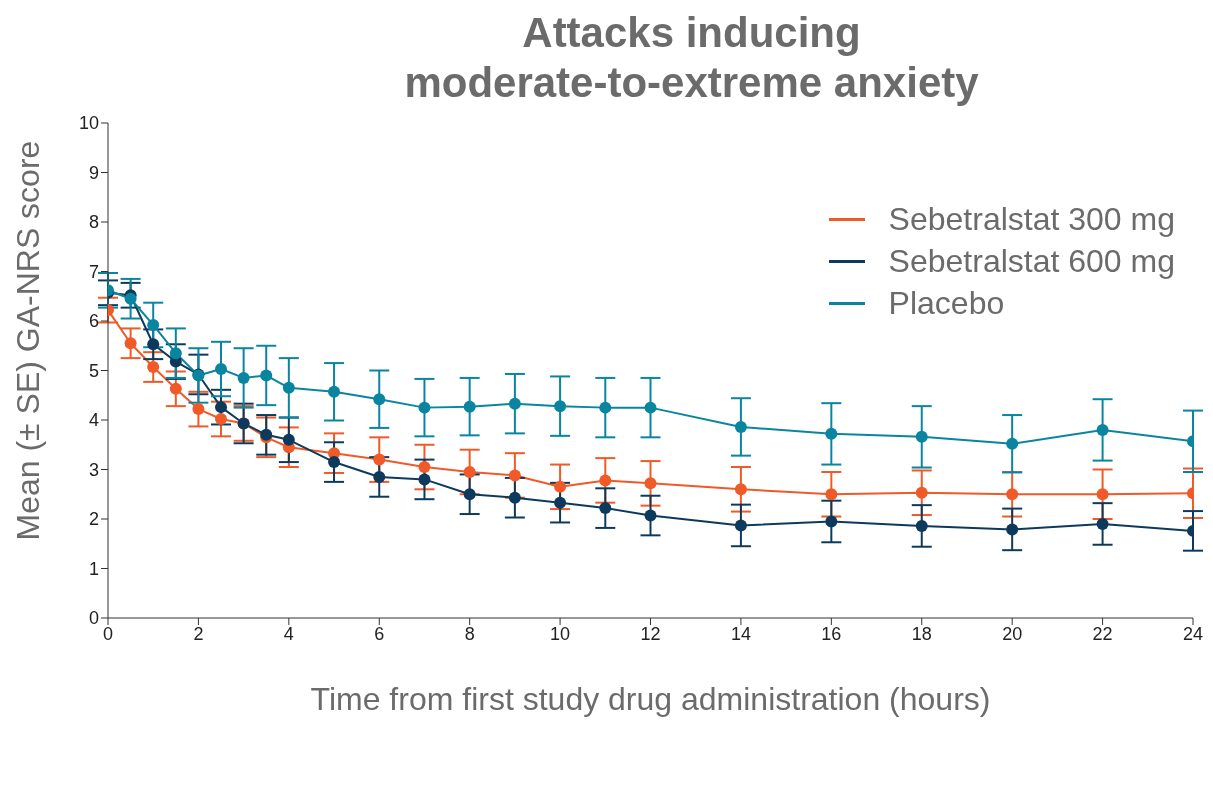  Describe the element at coordinates (469, 633) in the screenshot. I see `x-tick-label: 8` at that location.